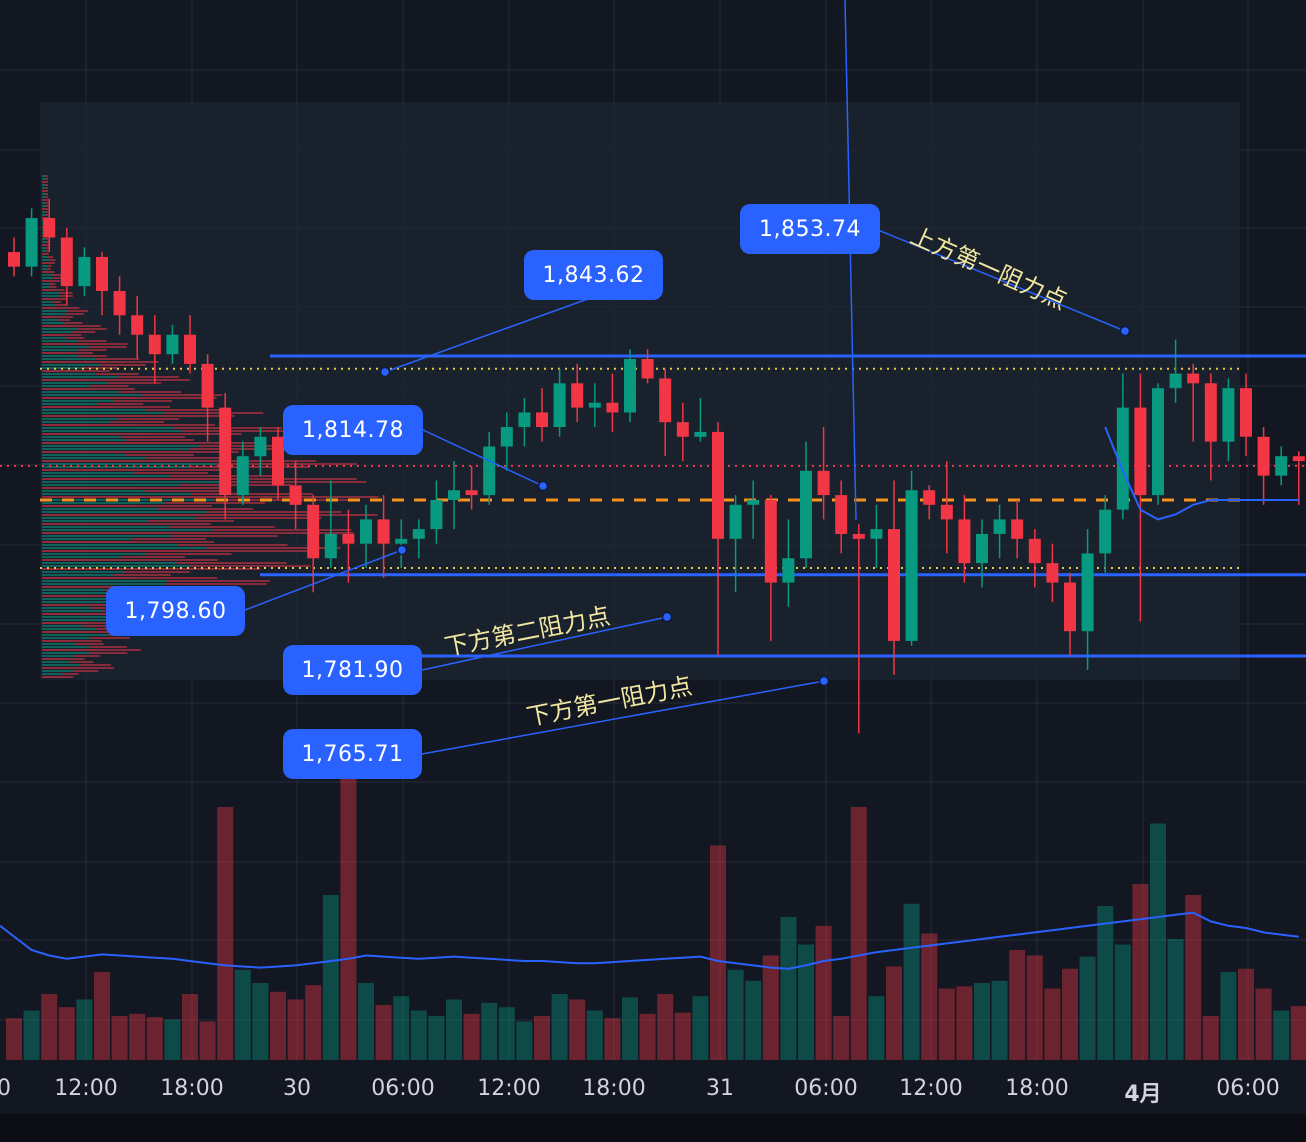  I want to click on price-label-resistance-1: 1,853.74, so click(810, 229).